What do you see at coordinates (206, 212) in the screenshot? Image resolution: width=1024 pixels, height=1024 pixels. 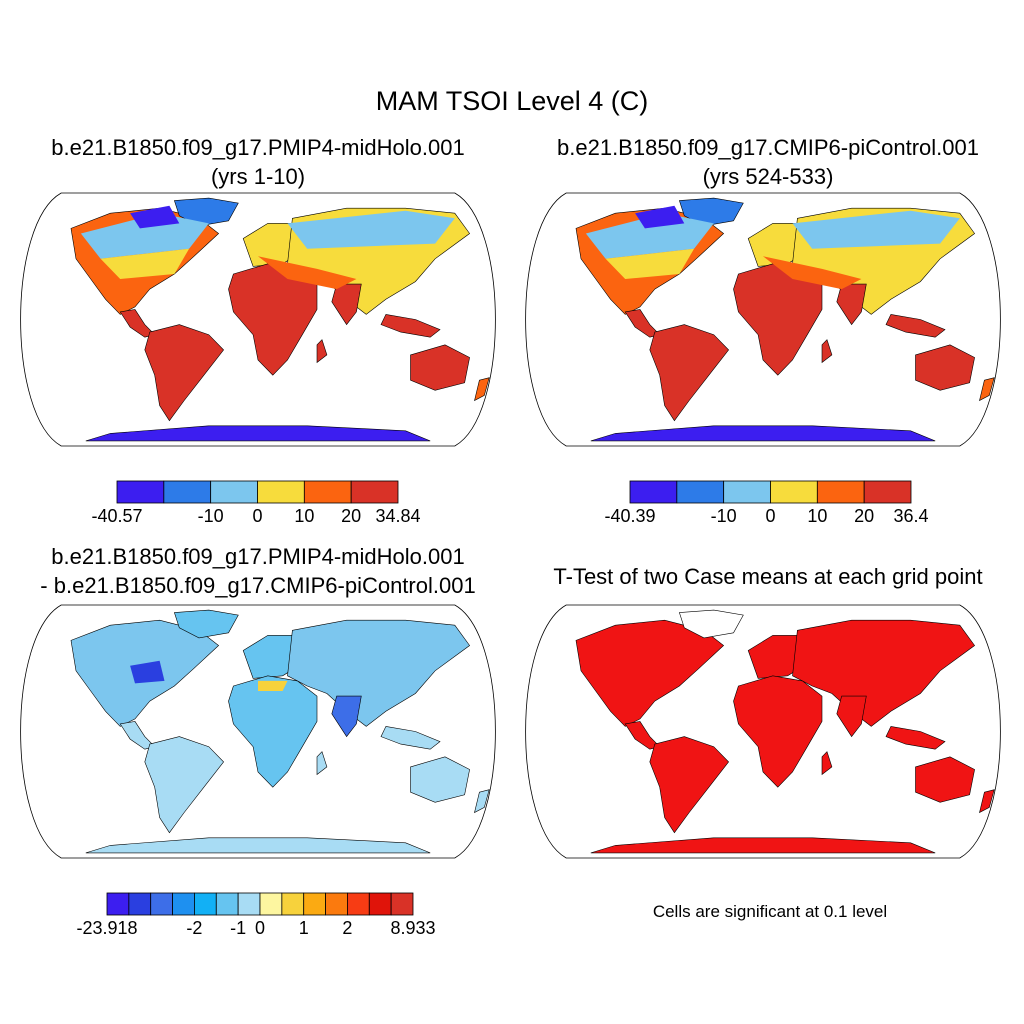 I see `map-1-greenland` at bounding box center [206, 212].